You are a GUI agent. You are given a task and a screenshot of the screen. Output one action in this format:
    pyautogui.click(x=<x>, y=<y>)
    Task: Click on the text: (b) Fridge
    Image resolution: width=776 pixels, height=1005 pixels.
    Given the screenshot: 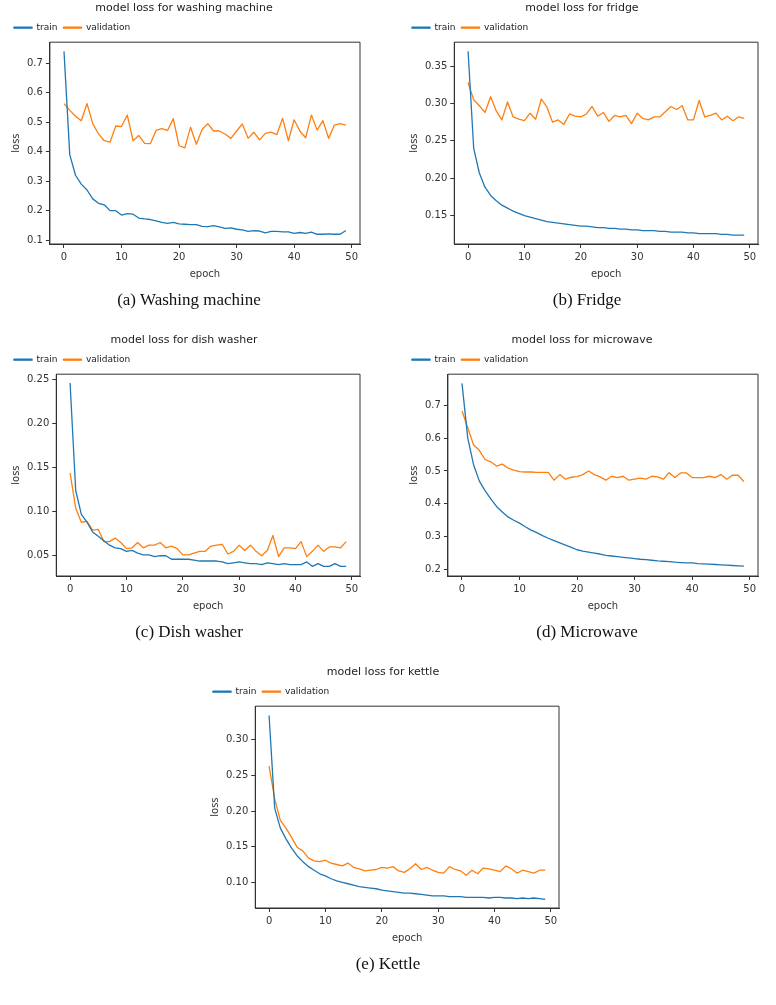 What is the action you would take?
    pyautogui.click(x=587, y=300)
    